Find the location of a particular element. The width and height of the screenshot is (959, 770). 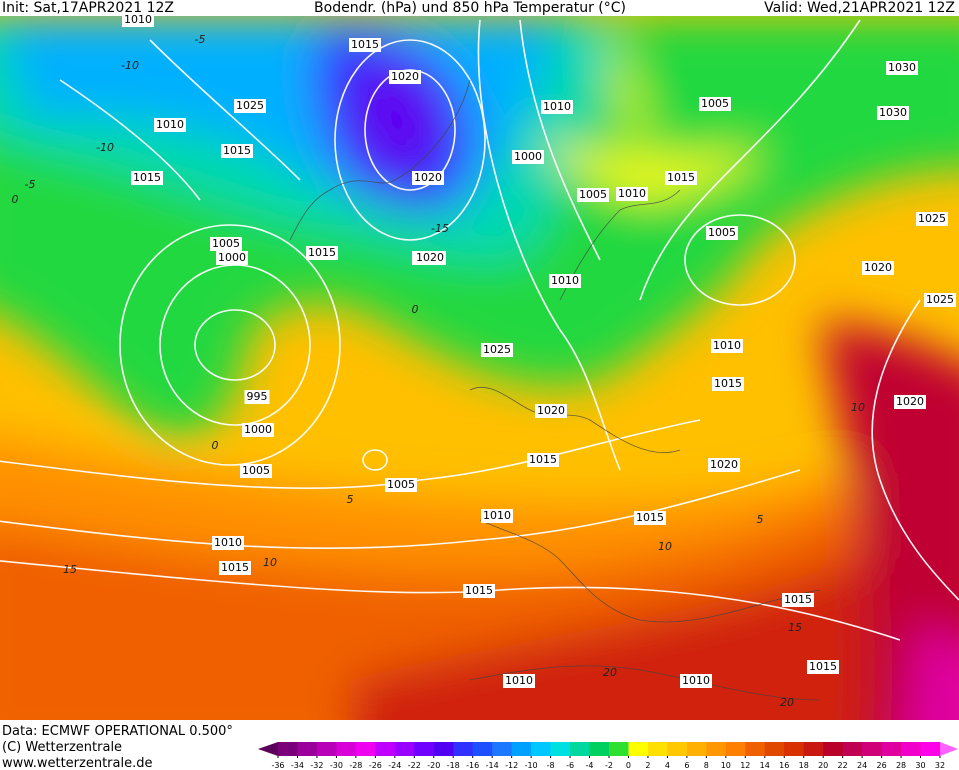

colorbar-arrow is located at coordinates (949, 749).